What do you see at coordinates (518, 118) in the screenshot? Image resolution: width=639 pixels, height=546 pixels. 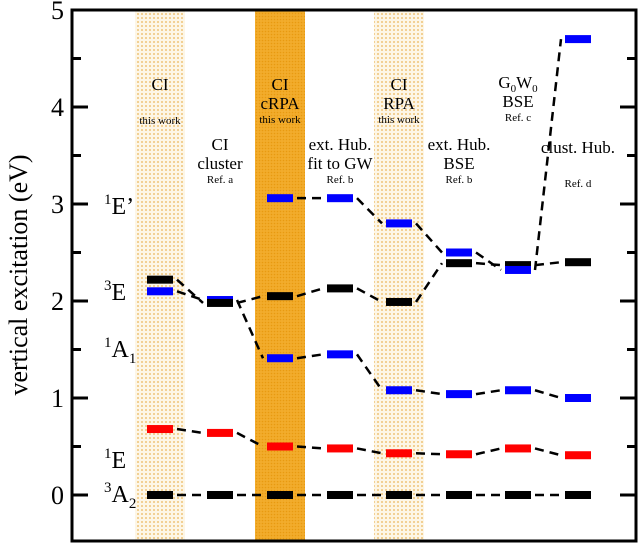 I see `column-ref: Ref. c` at bounding box center [518, 118].